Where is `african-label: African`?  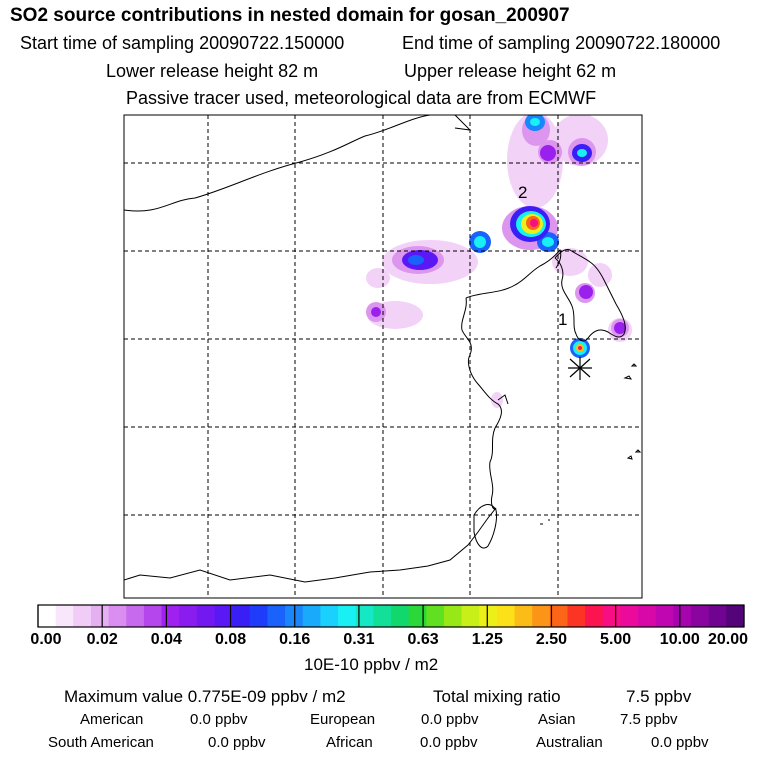
african-label: African is located at coordinates (349, 742).